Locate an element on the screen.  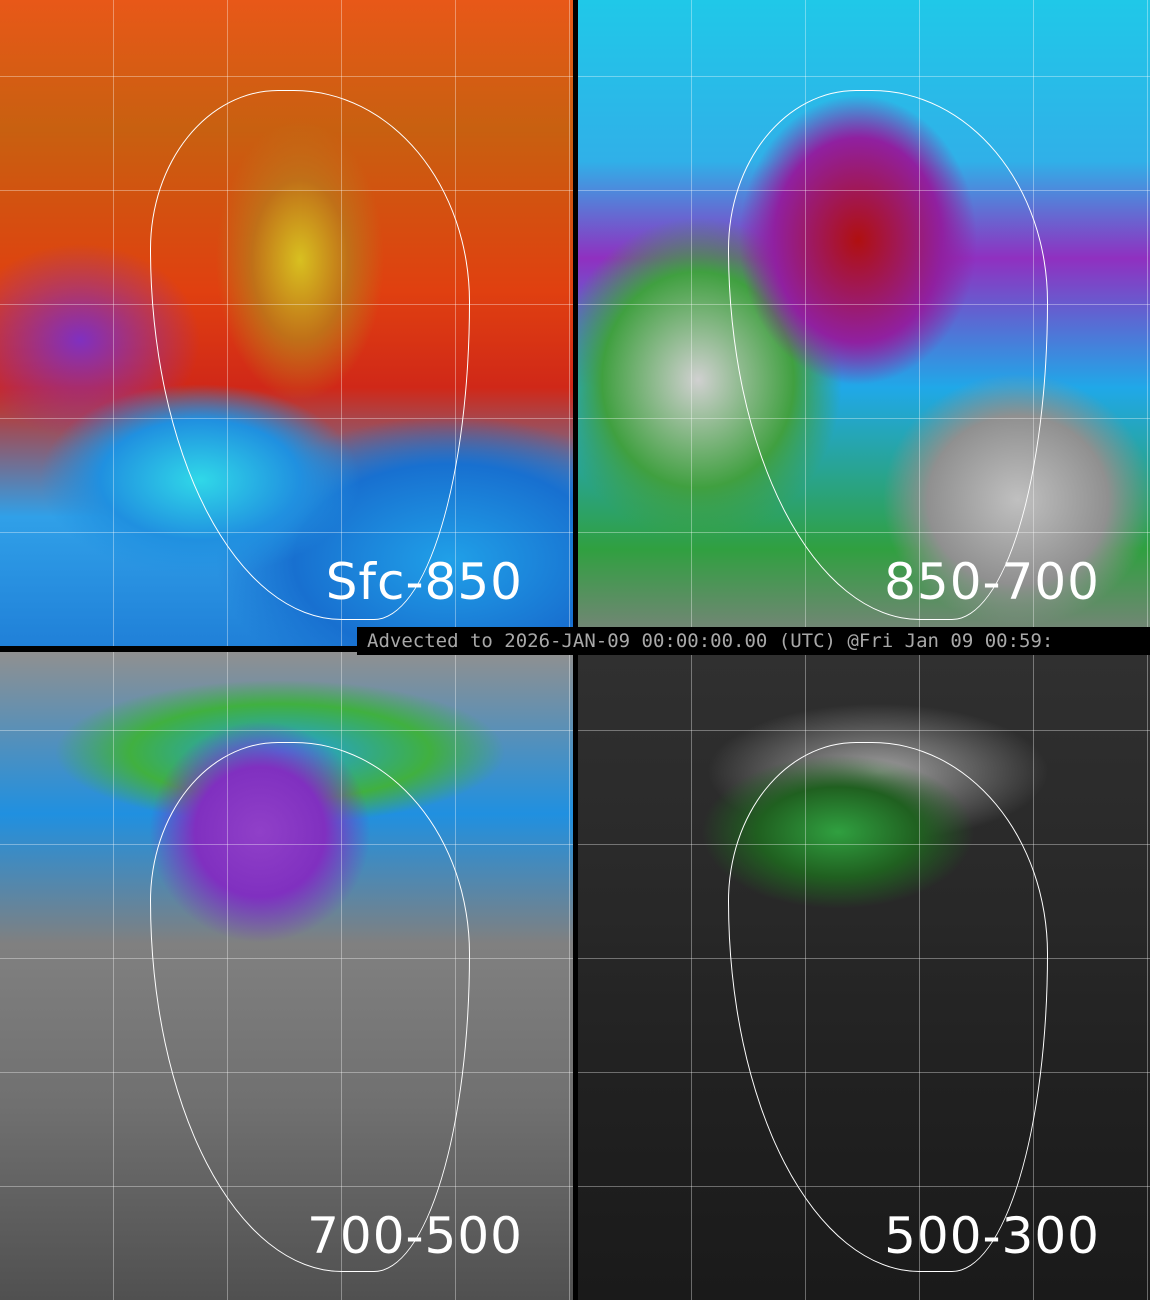
panel-label: 850-700 is located at coordinates (992, 582).